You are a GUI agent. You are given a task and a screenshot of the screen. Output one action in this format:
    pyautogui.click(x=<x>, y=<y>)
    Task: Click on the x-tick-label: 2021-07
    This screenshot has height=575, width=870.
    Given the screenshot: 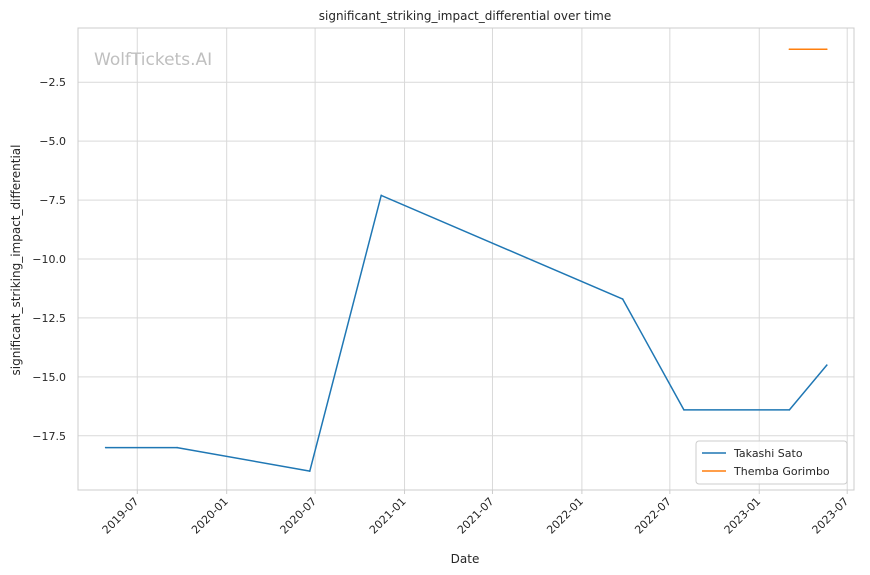 What is the action you would take?
    pyautogui.click(x=476, y=516)
    